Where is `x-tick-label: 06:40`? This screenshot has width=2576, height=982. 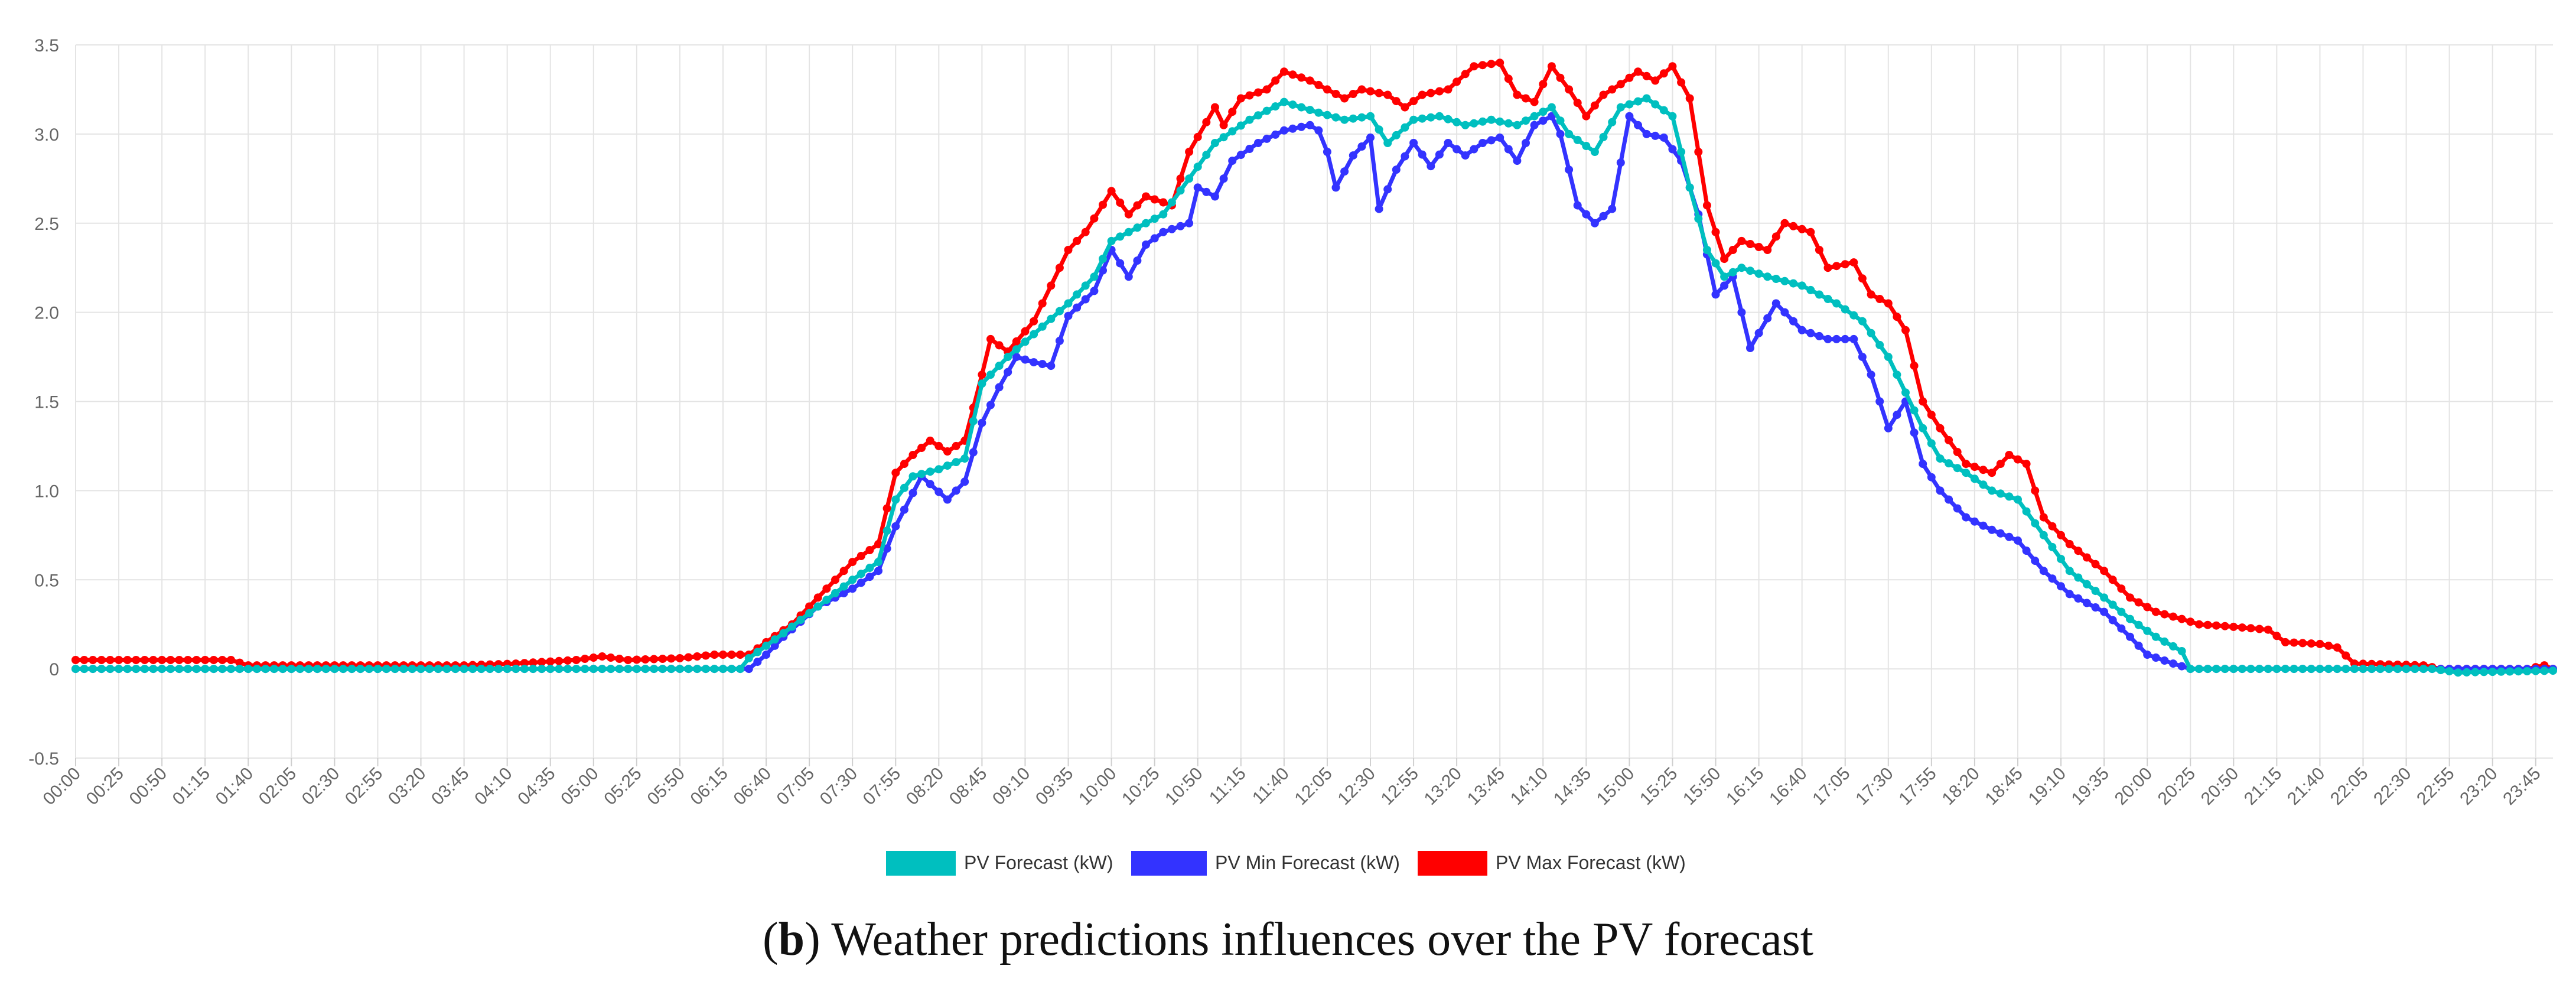
x-tick-label: 06:40 is located at coordinates (753, 786).